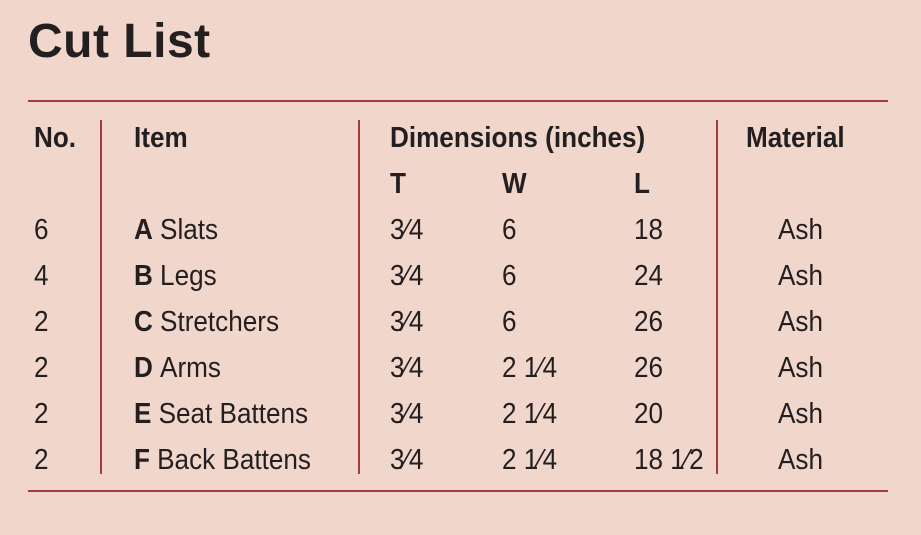 The height and width of the screenshot is (535, 921). I want to click on part-name: Seat Battens, so click(233, 414).